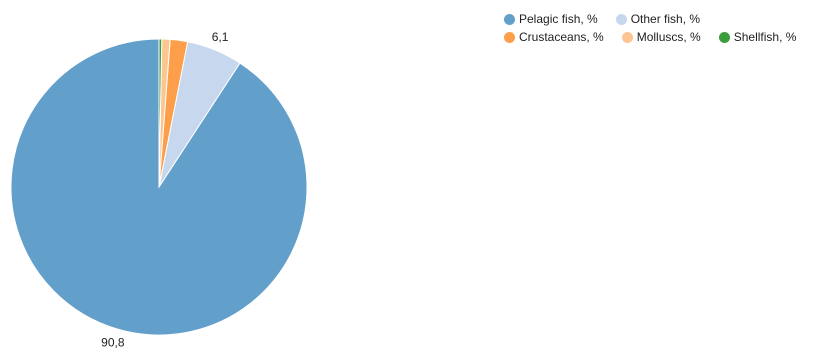  What do you see at coordinates (220, 37) in the screenshot?
I see `data-label: 6,1` at bounding box center [220, 37].